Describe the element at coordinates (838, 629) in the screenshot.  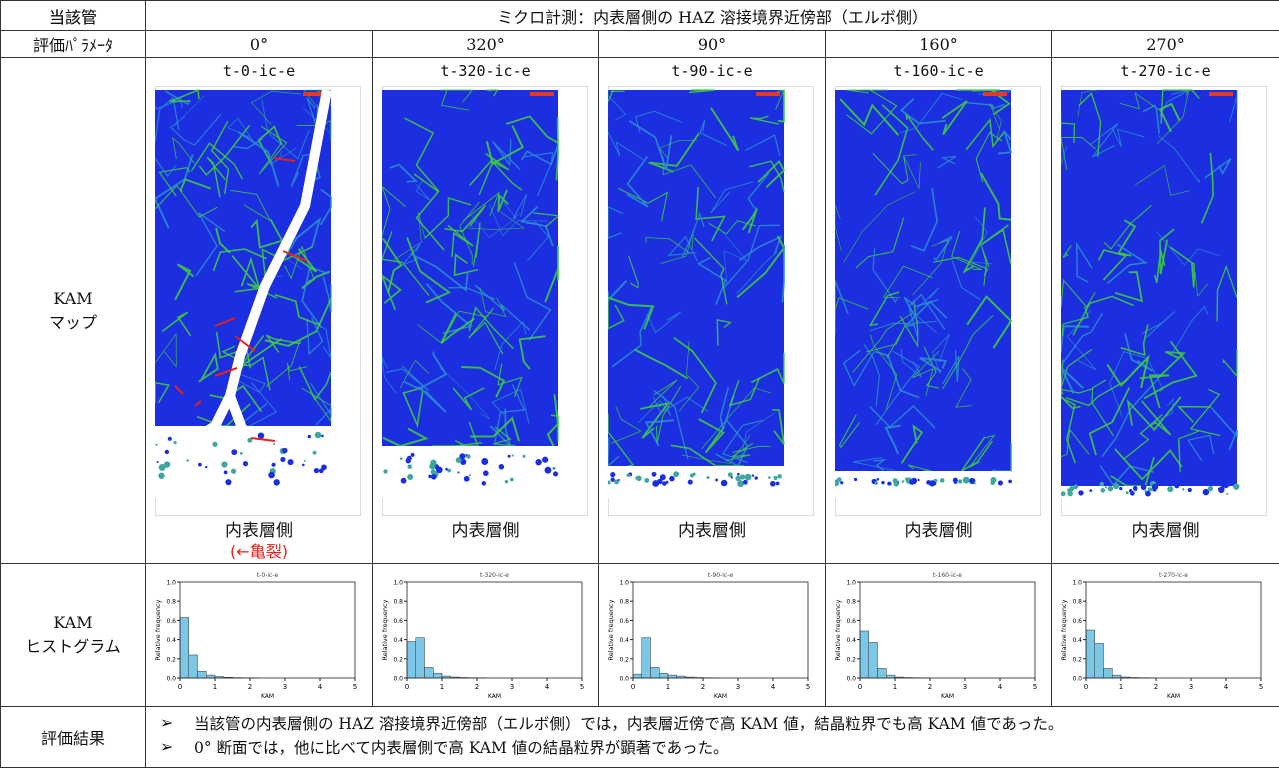
I see `y-axis-label: Relative frequency` at that location.